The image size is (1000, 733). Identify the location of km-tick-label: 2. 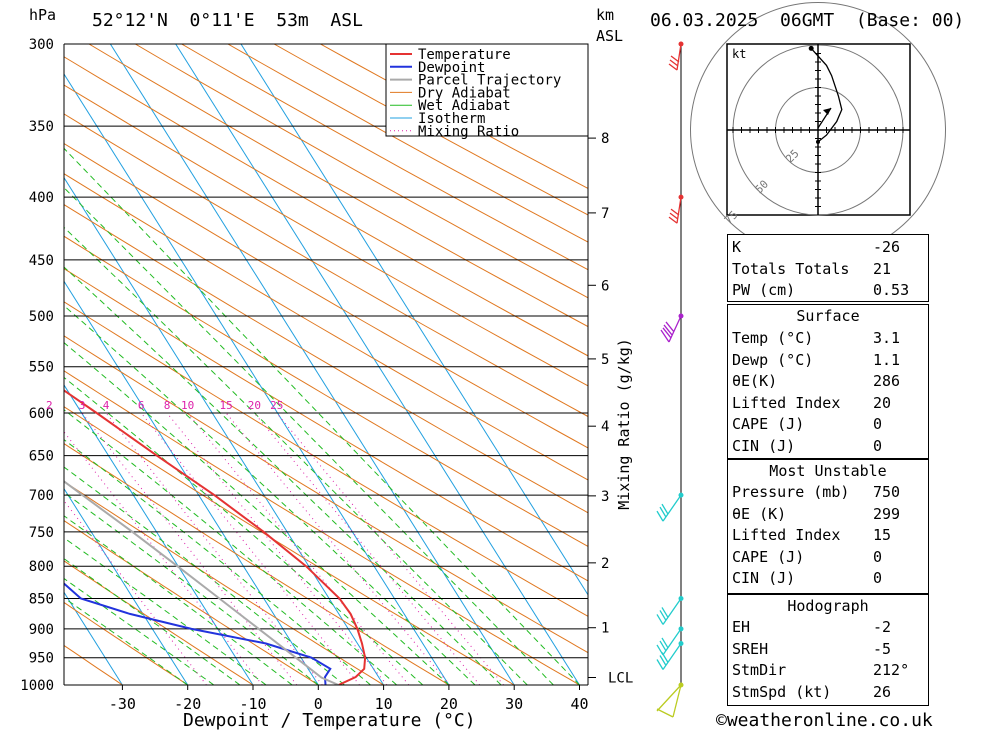
(605, 564).